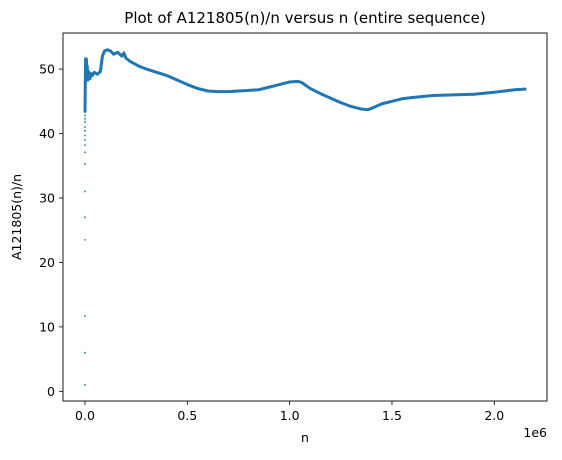  What do you see at coordinates (47, 197) in the screenshot?
I see `y-tick-label: 30` at bounding box center [47, 197].